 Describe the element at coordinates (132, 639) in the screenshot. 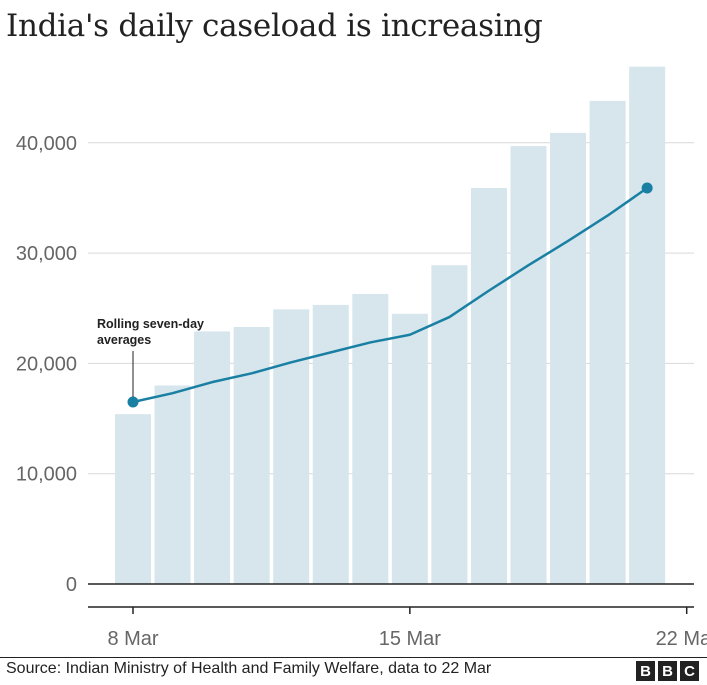

I see `x-tick-label: 8 Mar` at that location.